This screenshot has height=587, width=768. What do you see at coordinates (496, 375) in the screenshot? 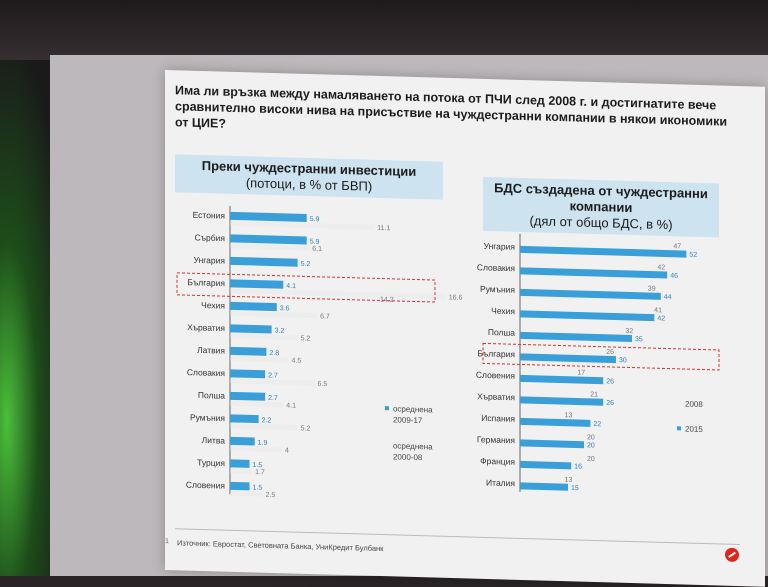
I see `right-category-label: Словения` at bounding box center [496, 375].